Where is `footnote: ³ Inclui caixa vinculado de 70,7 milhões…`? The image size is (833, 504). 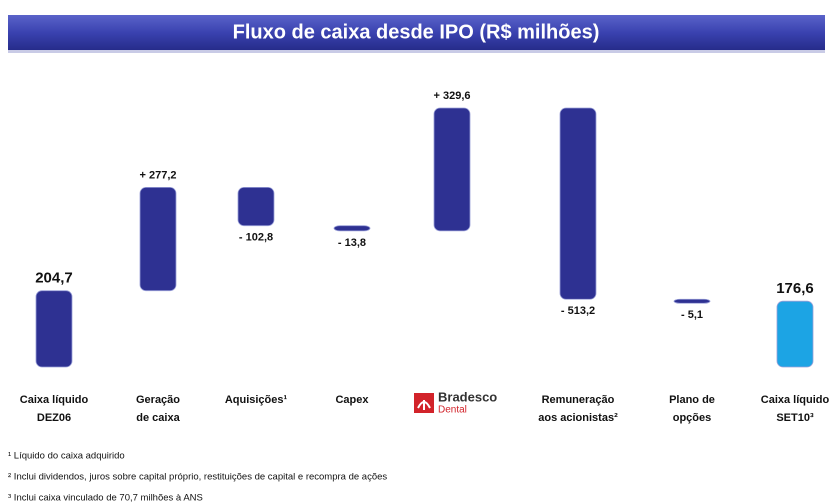 footnote: ³ Inclui caixa vinculado de 70,7 milhões… is located at coordinates (105, 498).